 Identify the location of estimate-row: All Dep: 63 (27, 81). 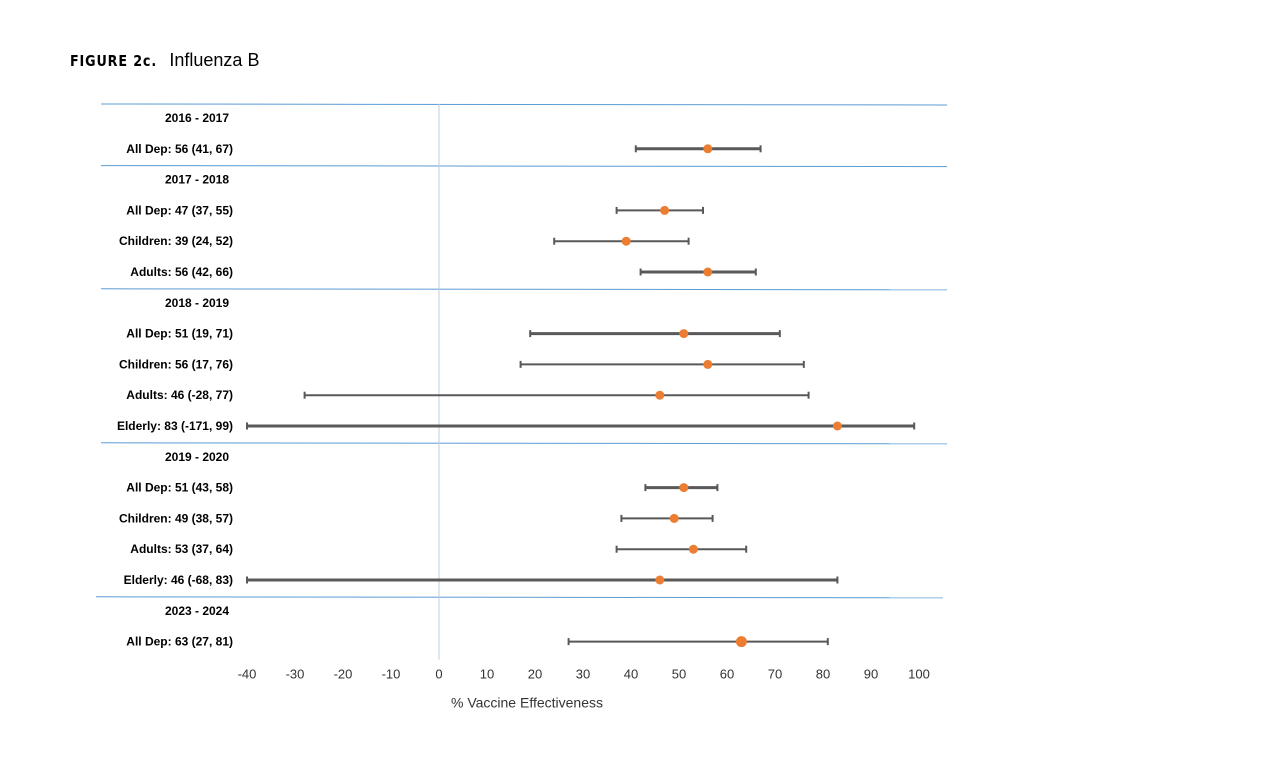
(477, 642).